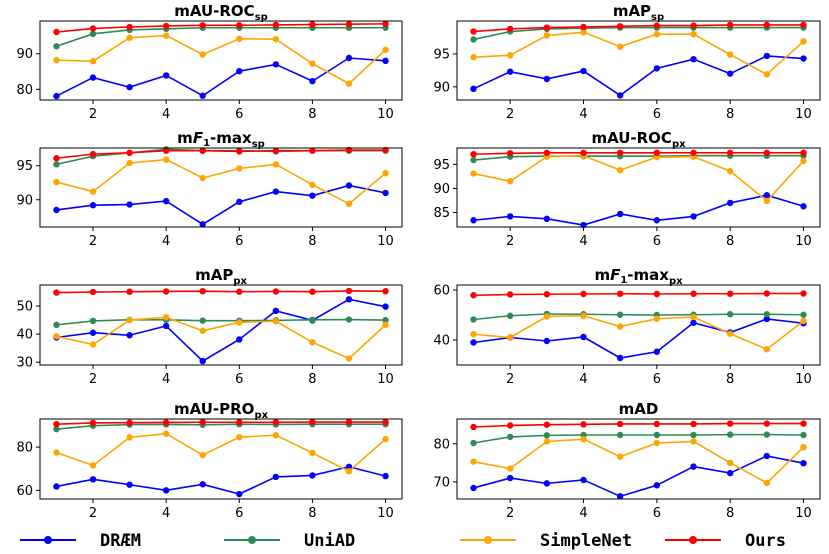 This screenshot has width=829, height=554. I want to click on y-tick-label: 30, so click(24, 363).